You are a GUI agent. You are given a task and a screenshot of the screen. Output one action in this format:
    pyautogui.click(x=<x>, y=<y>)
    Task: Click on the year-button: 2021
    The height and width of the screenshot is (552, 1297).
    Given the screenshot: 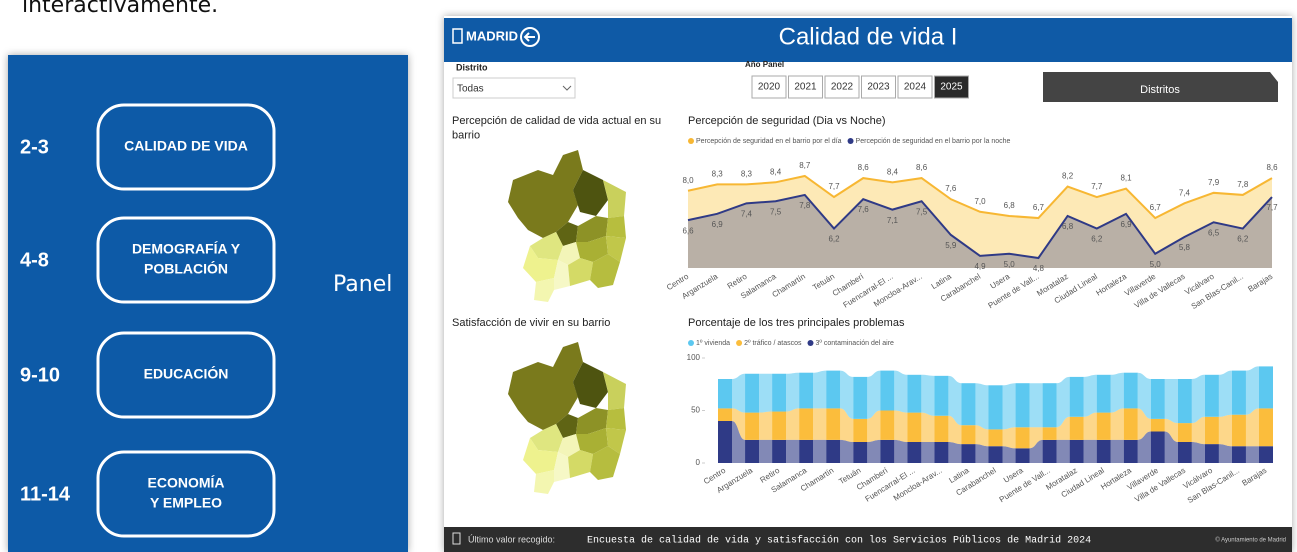 What is the action you would take?
    pyautogui.click(x=805, y=87)
    